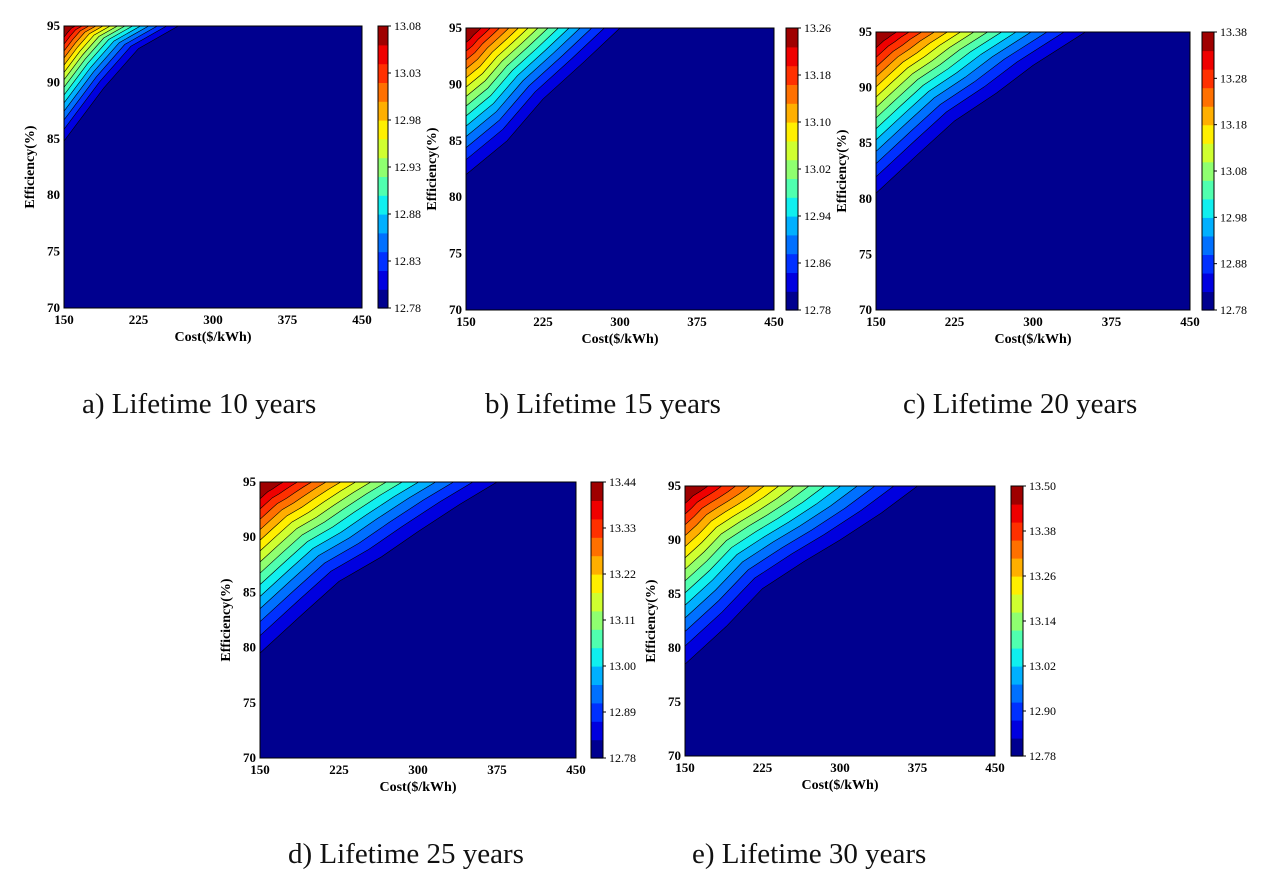  Describe the element at coordinates (1042, 531) in the screenshot. I see `colorbar-tick-label: 13.38` at that location.